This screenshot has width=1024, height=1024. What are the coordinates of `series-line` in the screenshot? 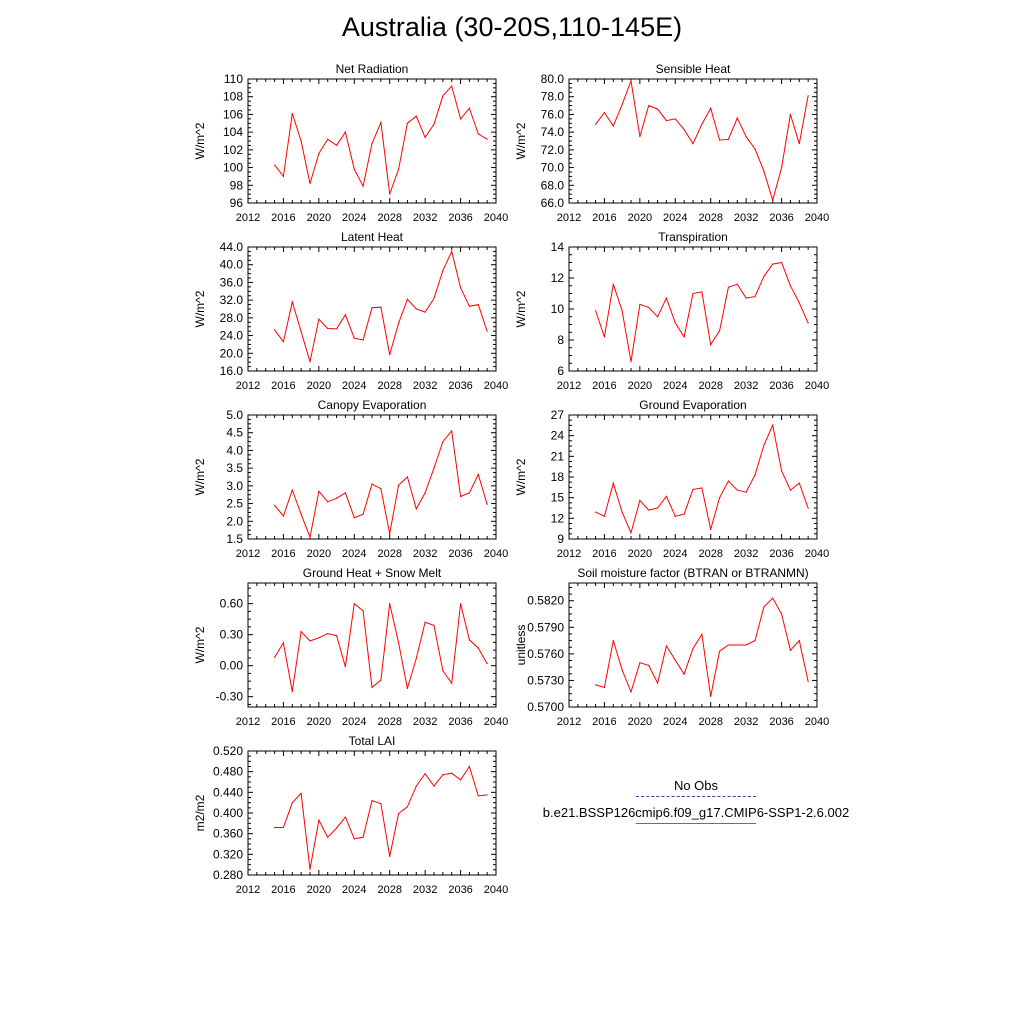 It's located at (702, 479).